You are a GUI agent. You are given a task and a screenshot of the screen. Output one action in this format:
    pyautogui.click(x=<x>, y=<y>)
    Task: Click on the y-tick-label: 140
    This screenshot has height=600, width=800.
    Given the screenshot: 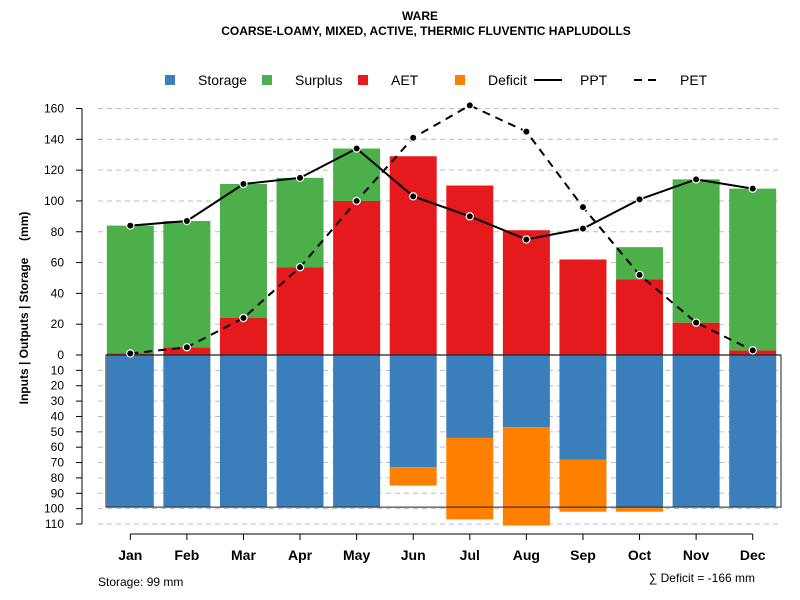 What is the action you would take?
    pyautogui.click(x=54, y=139)
    